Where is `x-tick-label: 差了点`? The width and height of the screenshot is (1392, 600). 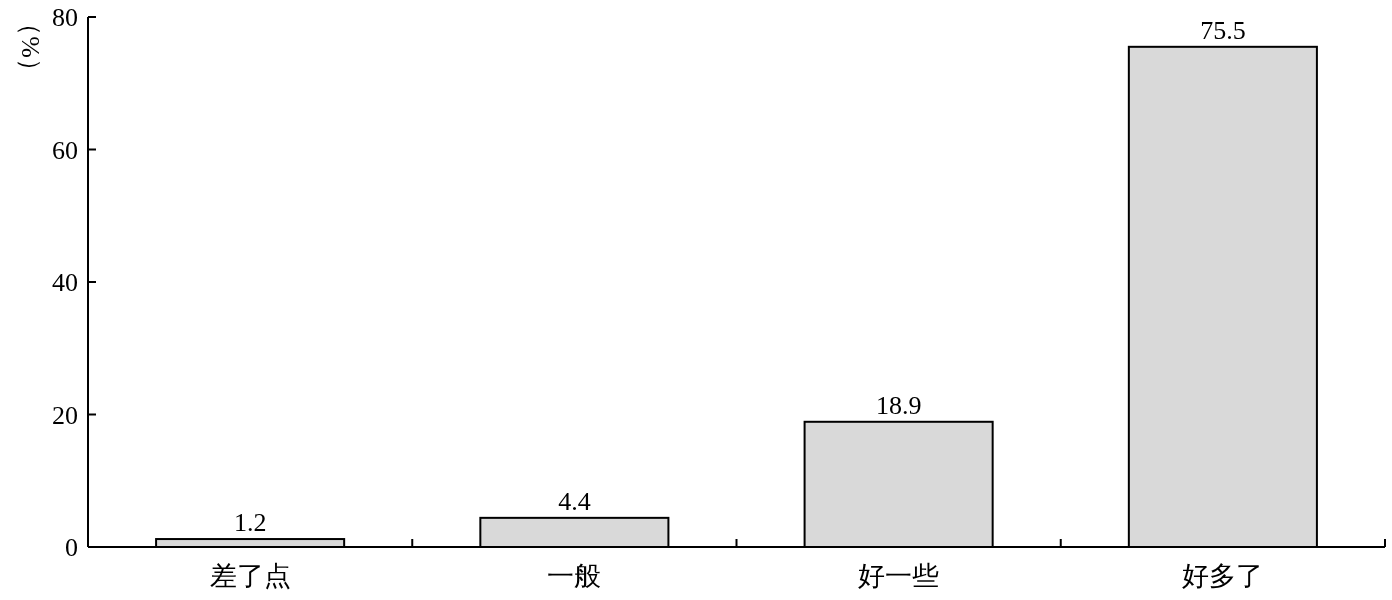 x-tick-label: 差了点 is located at coordinates (250, 576).